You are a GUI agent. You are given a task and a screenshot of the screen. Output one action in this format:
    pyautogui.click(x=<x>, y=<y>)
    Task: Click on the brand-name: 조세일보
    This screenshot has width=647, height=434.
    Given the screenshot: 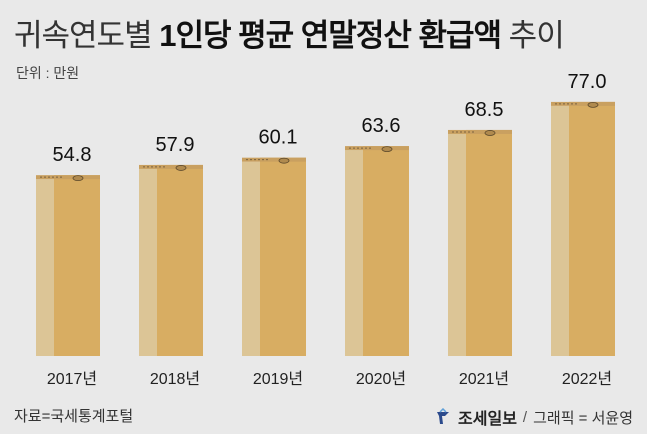 What is the action you would take?
    pyautogui.click(x=487, y=419)
    